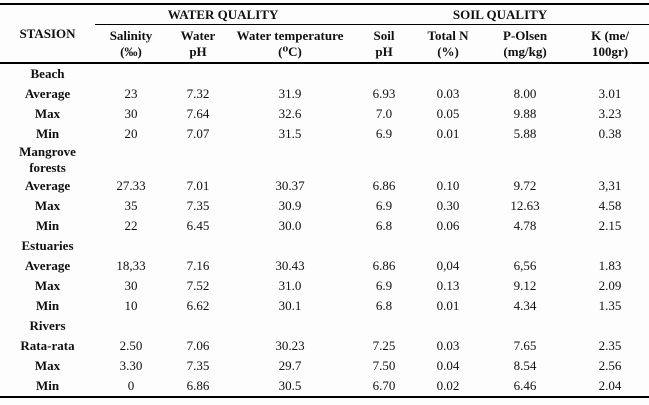 The height and width of the screenshot is (405, 649). I want to click on value-cell: 30, so click(131, 285).